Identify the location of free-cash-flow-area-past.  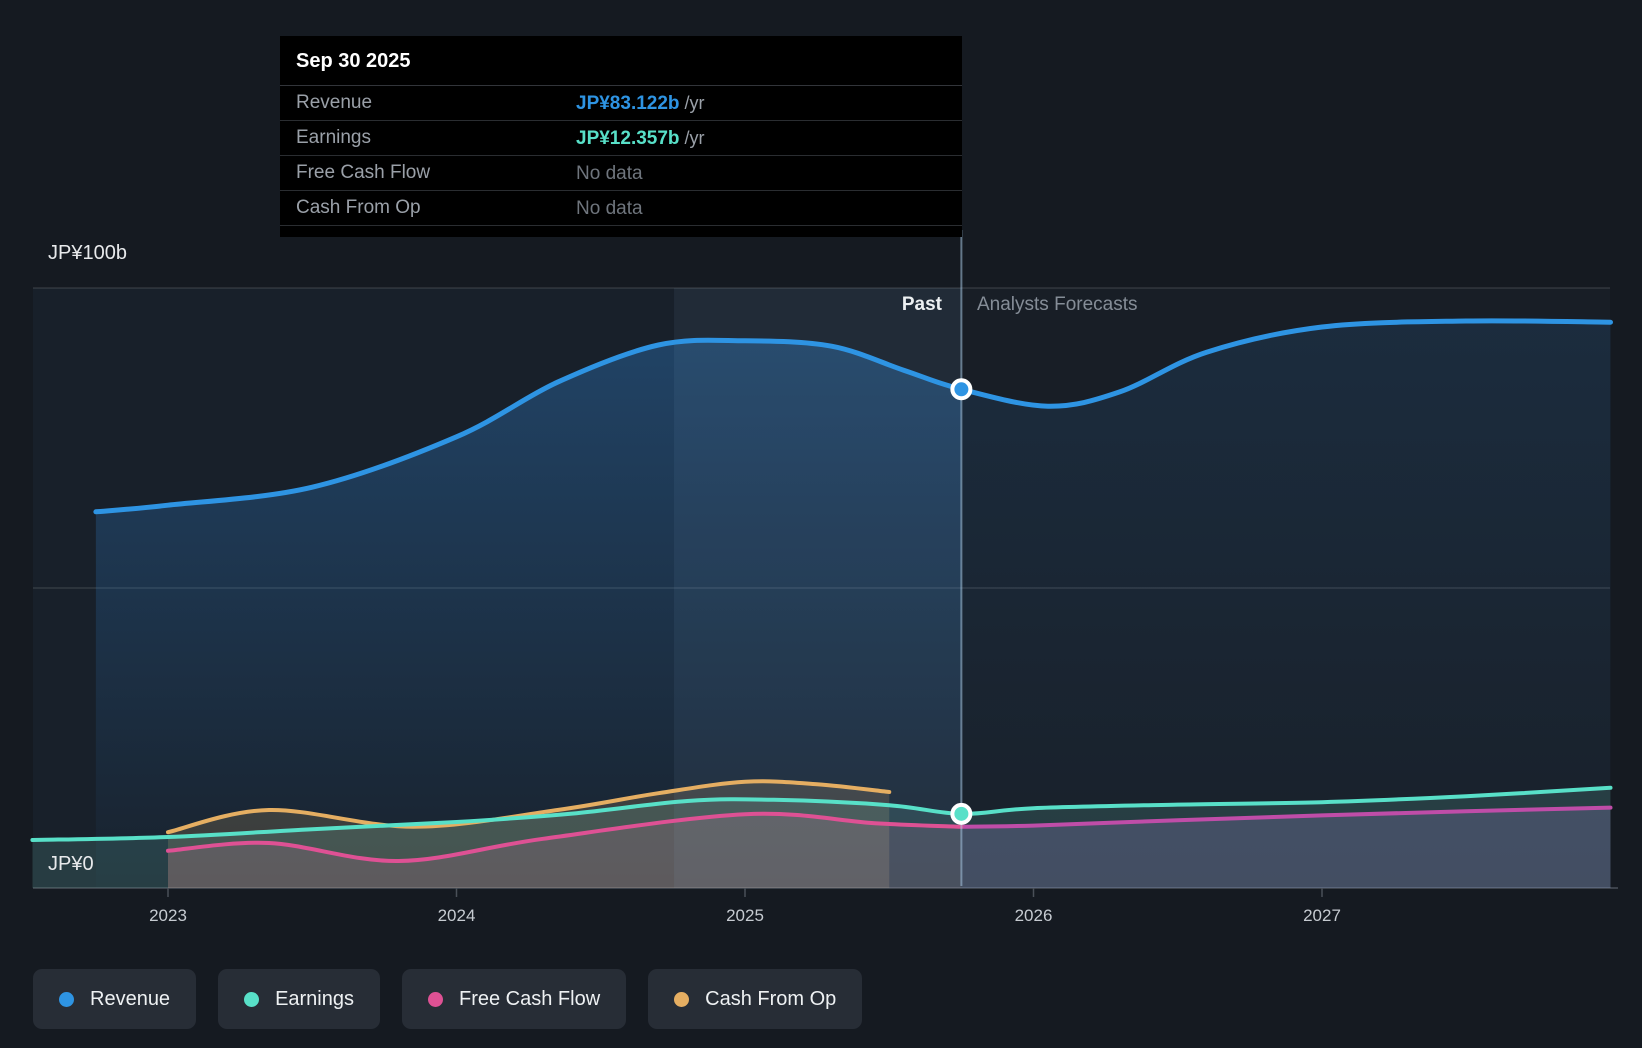
(565, 850).